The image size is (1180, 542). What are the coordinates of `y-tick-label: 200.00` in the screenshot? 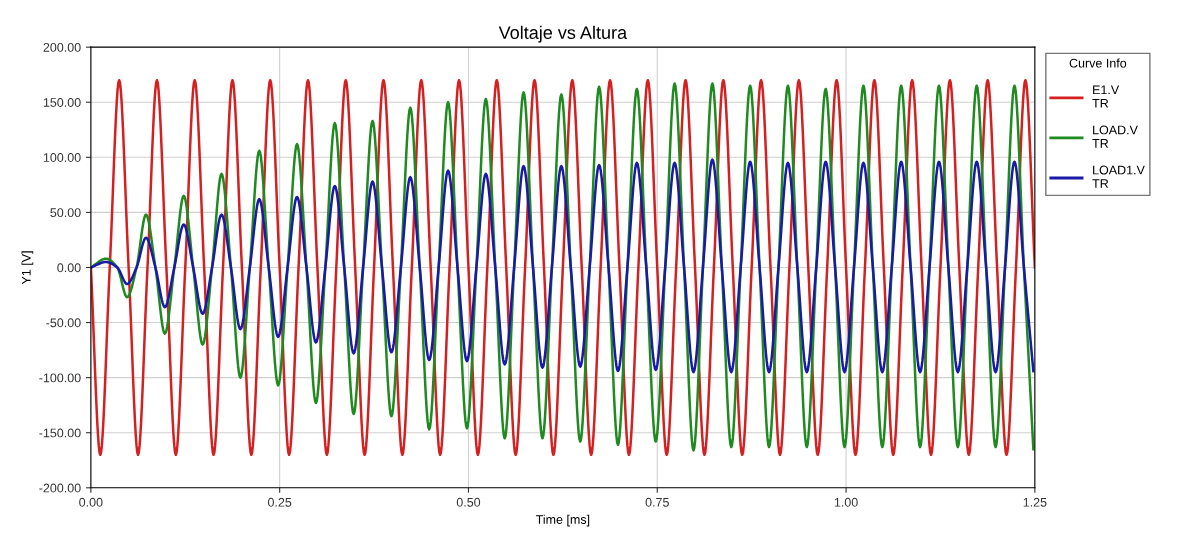 It's located at (62, 47).